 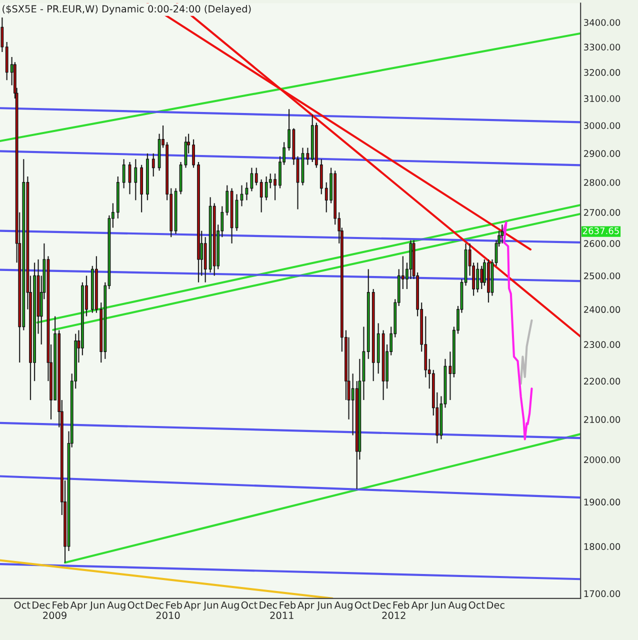 What do you see at coordinates (602, 546) in the screenshot?
I see `y-tick-label: 1800.00` at bounding box center [602, 546].